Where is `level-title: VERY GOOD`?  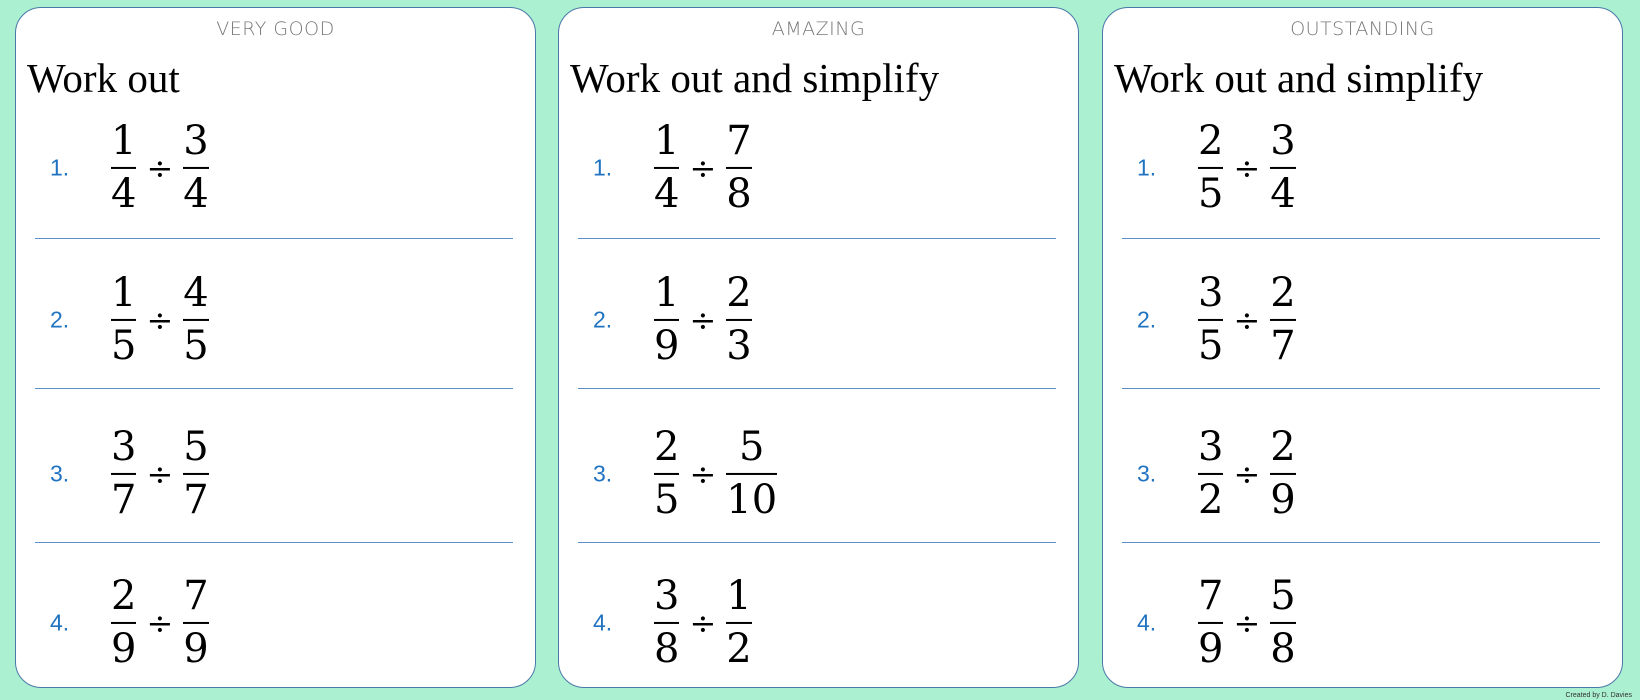 level-title: VERY GOOD is located at coordinates (275, 29).